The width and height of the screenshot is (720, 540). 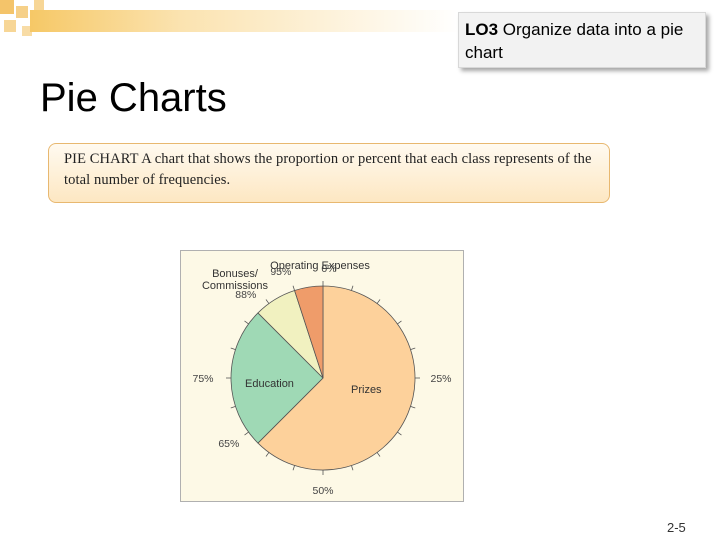 I want to click on pie-slice-prizes, so click(x=336, y=378).